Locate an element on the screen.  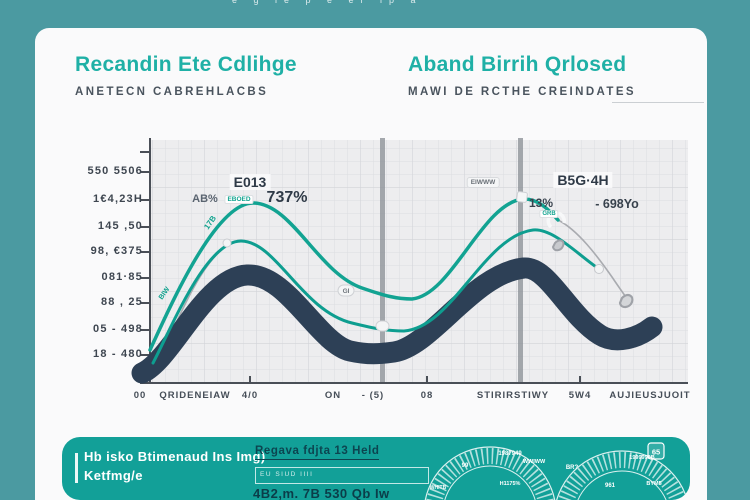
header-left-subtitle: ANETECN CABREHLACBS is located at coordinates (172, 92).